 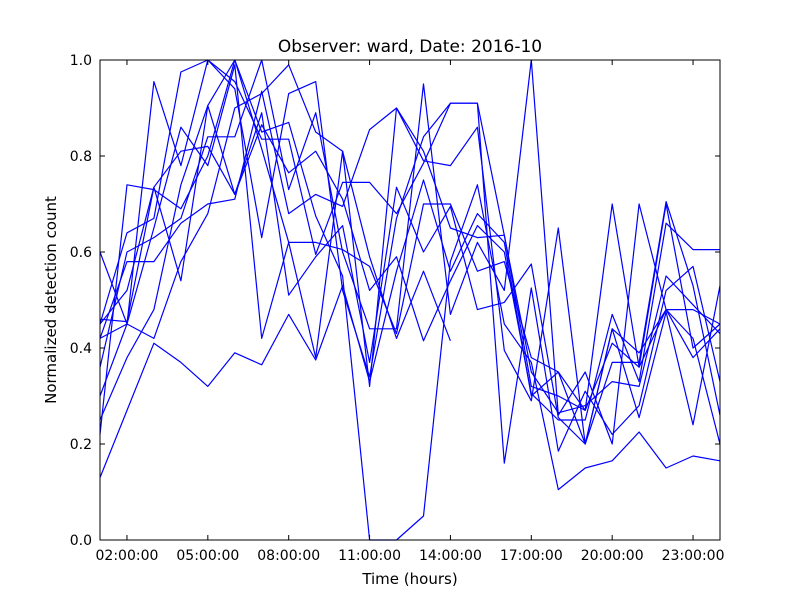 I want to click on y-tick-label: 0.4, so click(x=81, y=349).